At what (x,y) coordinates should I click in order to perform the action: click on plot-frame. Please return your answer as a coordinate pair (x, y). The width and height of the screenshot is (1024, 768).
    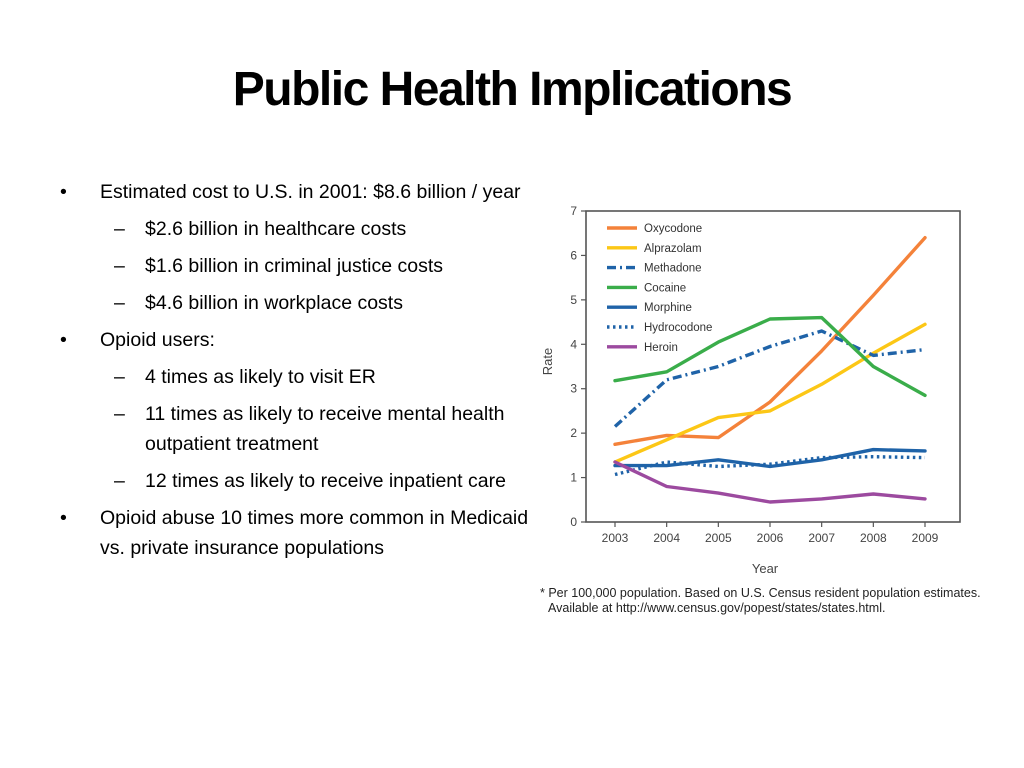
    Looking at the image, I should click on (773, 366).